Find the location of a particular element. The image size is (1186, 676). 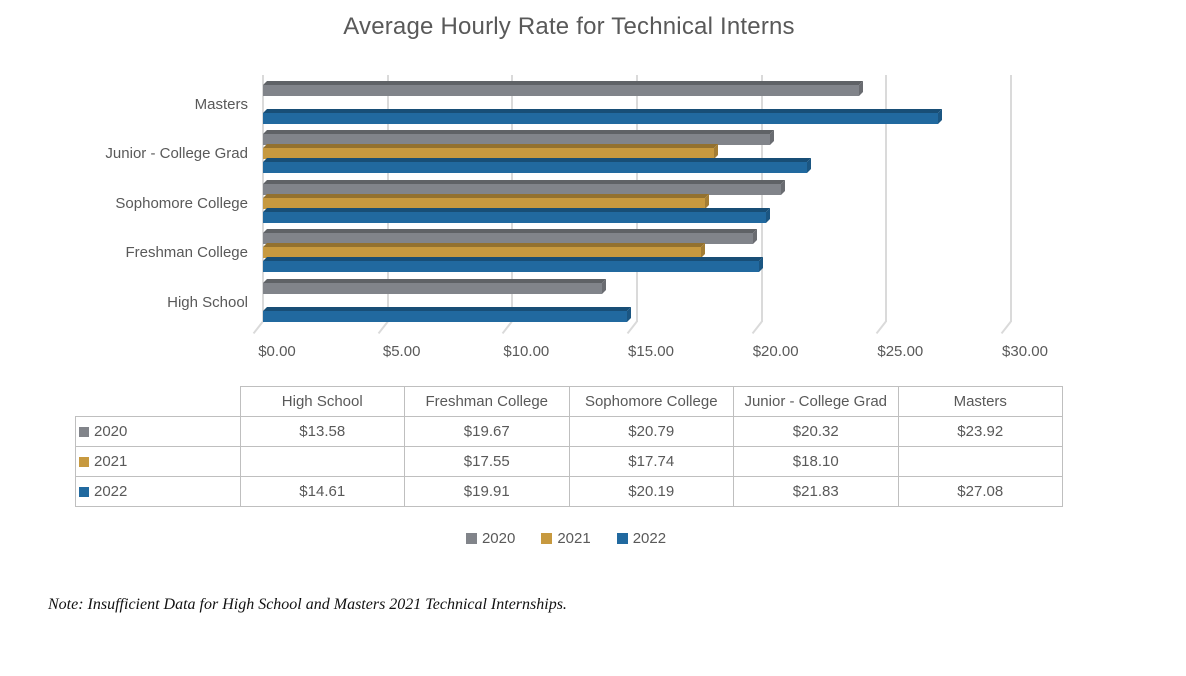

table-cell: $13.58 is located at coordinates (322, 431).